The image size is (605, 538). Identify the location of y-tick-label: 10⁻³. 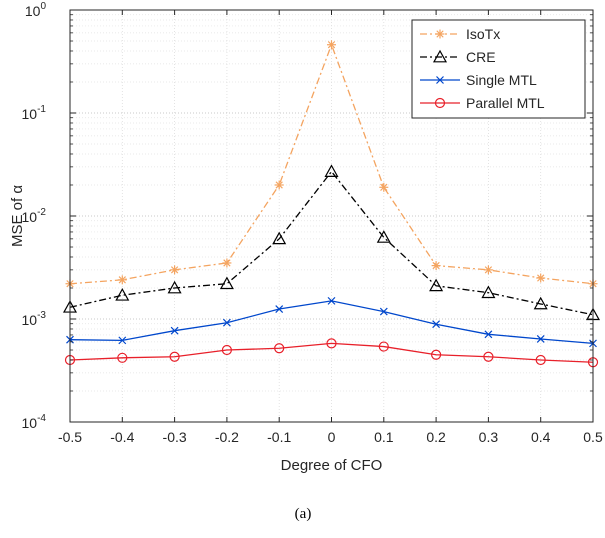
(34, 319).